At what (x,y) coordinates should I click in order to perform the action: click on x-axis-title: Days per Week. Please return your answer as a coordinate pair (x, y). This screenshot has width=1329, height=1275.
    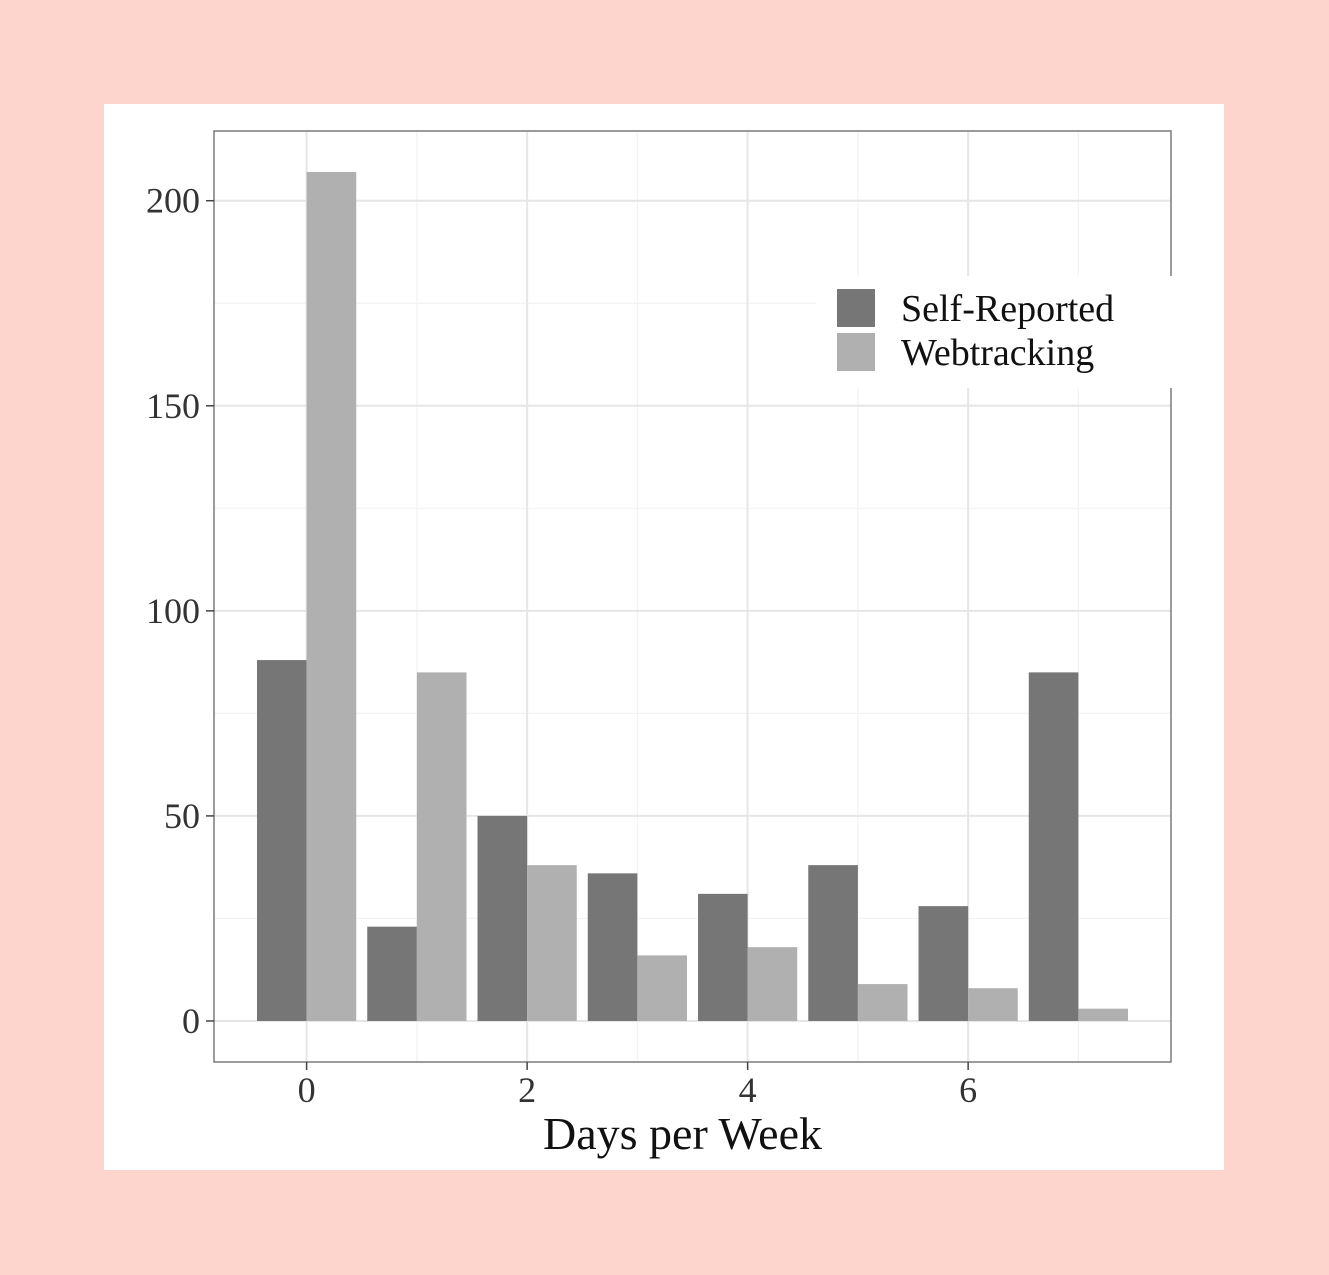
    Looking at the image, I should click on (682, 1133).